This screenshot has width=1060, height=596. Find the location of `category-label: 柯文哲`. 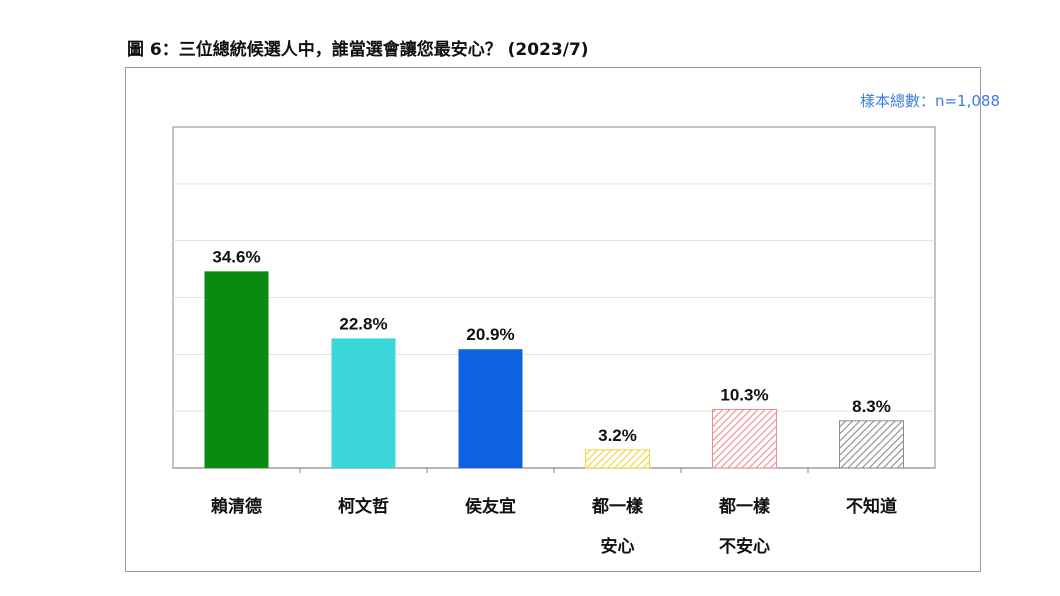

category-label: 柯文哲 is located at coordinates (363, 506).